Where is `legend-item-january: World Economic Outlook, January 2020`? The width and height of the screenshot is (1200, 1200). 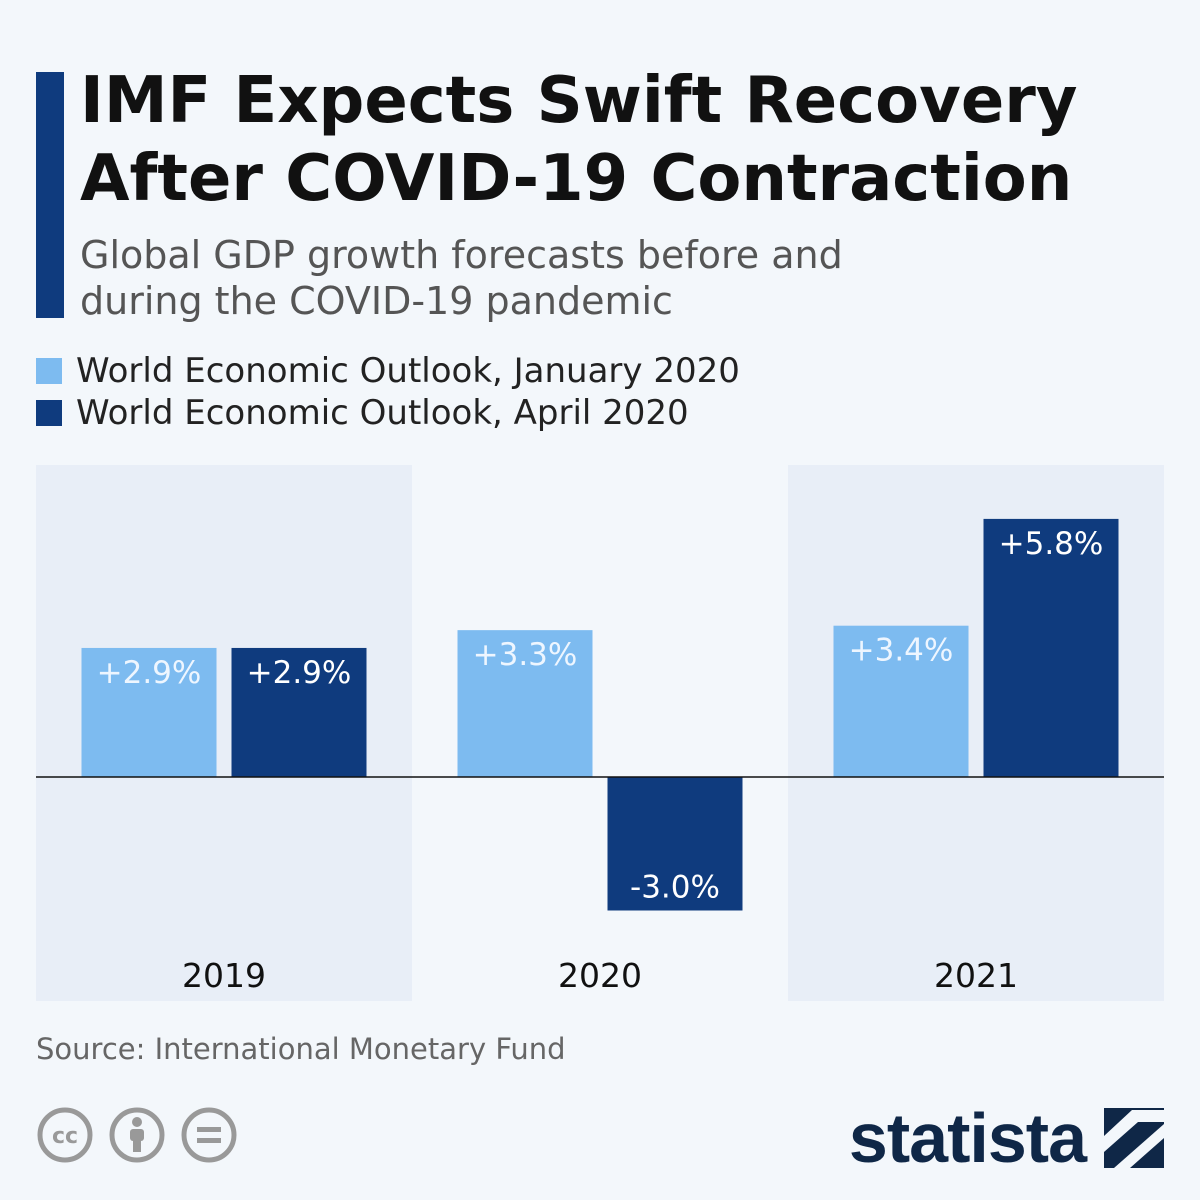 legend-item-january: World Economic Outlook, January 2020 is located at coordinates (388, 371).